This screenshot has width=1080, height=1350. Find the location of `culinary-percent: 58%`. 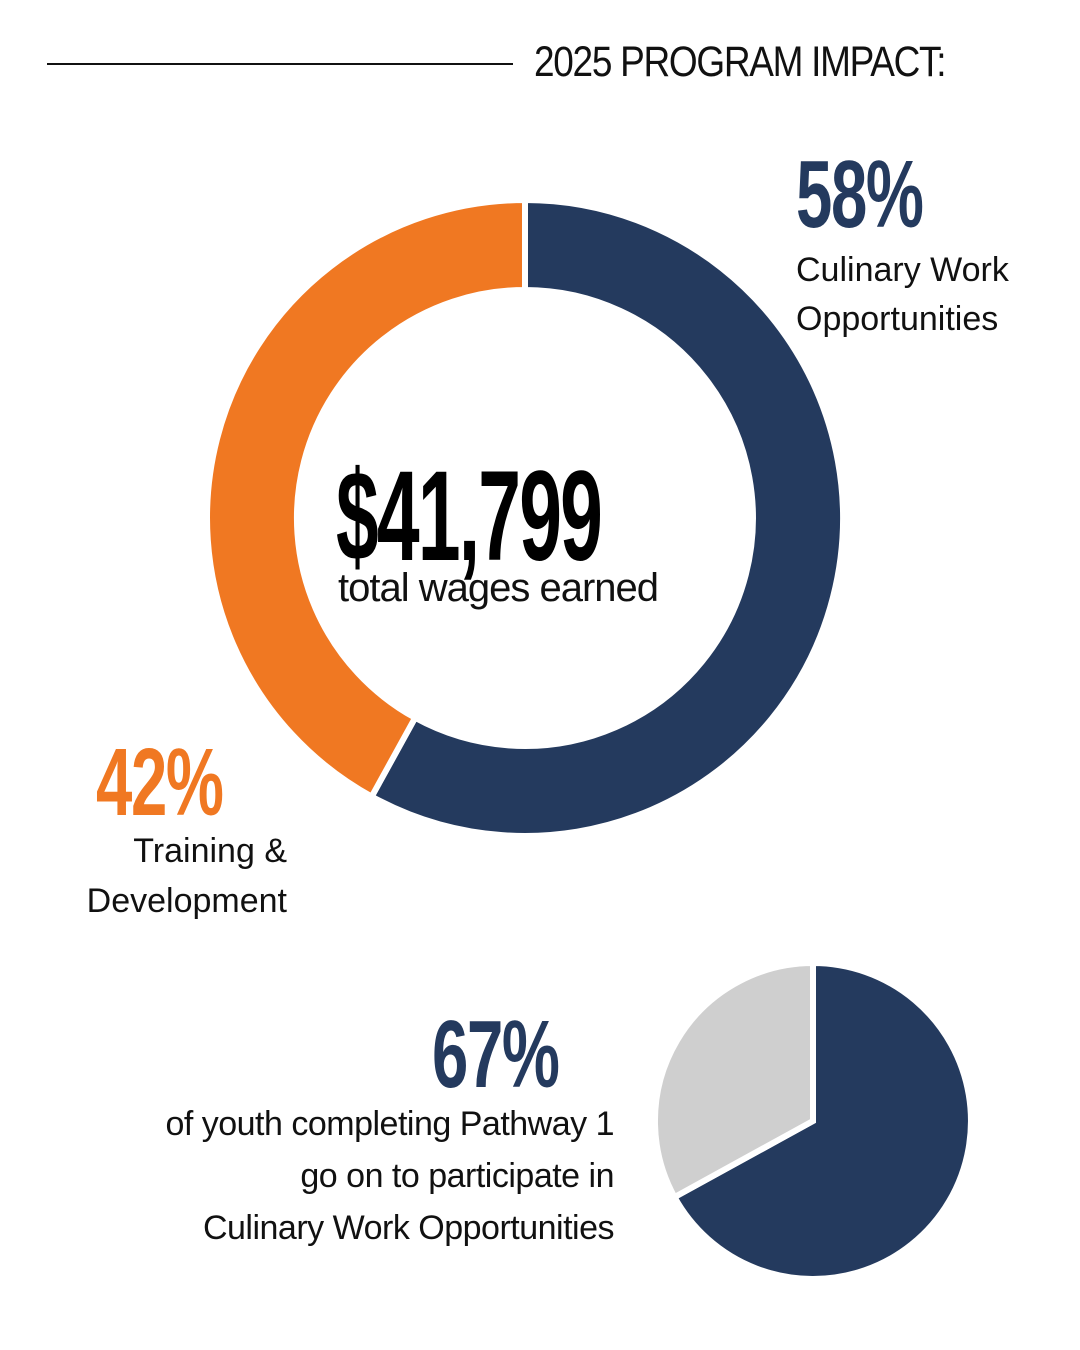

culinary-percent: 58% is located at coordinates (860, 194).